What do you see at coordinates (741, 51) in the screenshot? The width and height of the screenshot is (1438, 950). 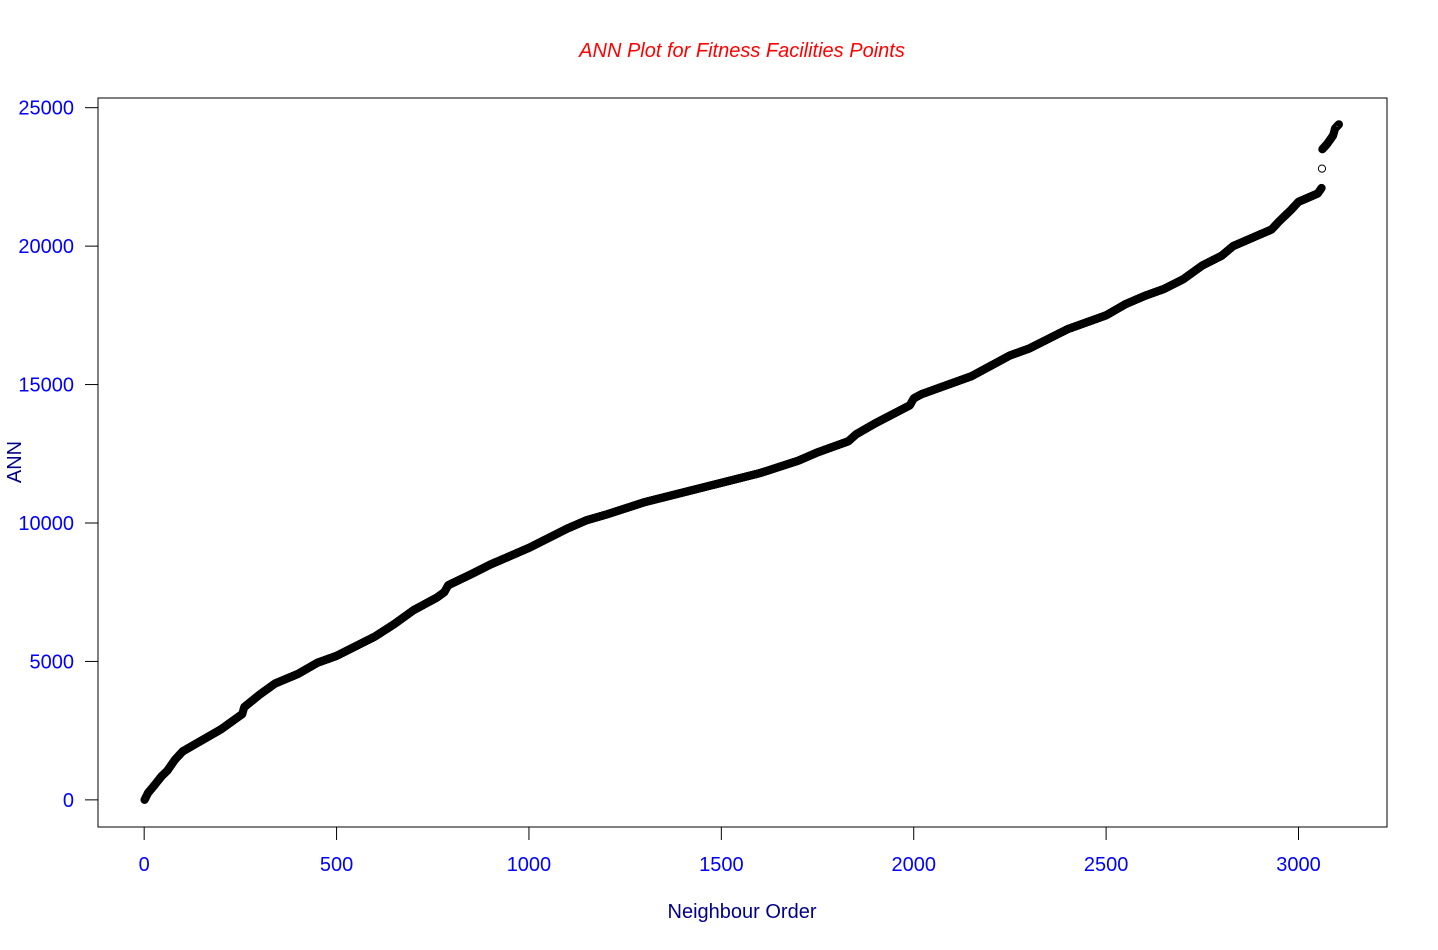 I see `chart-title: ANN Plot for Fitness Facilities Points` at bounding box center [741, 51].